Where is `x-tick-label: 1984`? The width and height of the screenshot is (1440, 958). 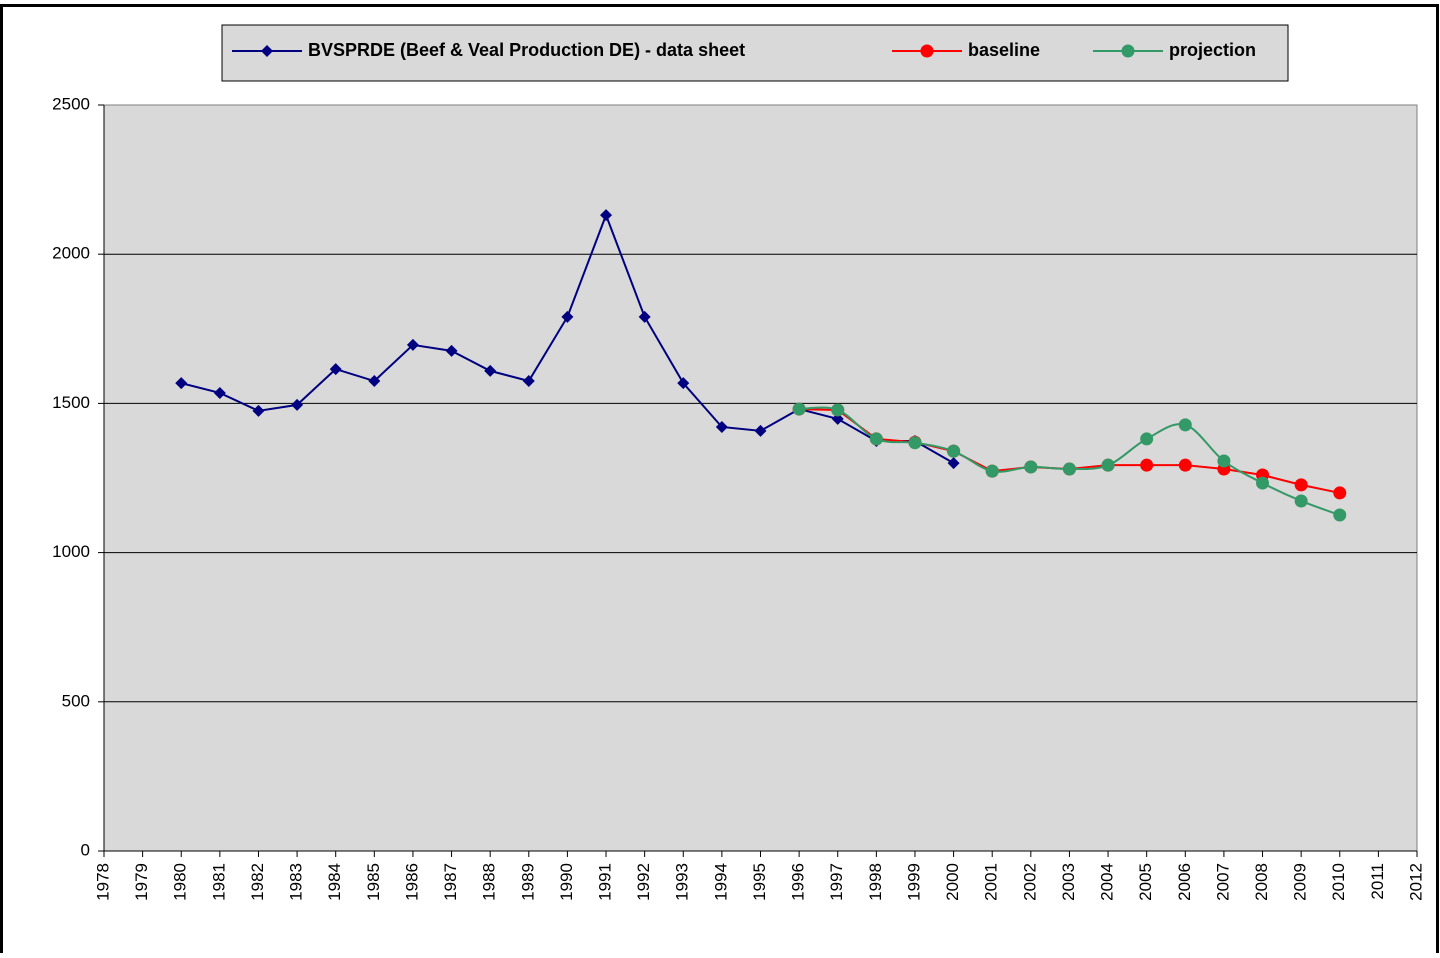 x-tick-label: 1984 is located at coordinates (334, 882).